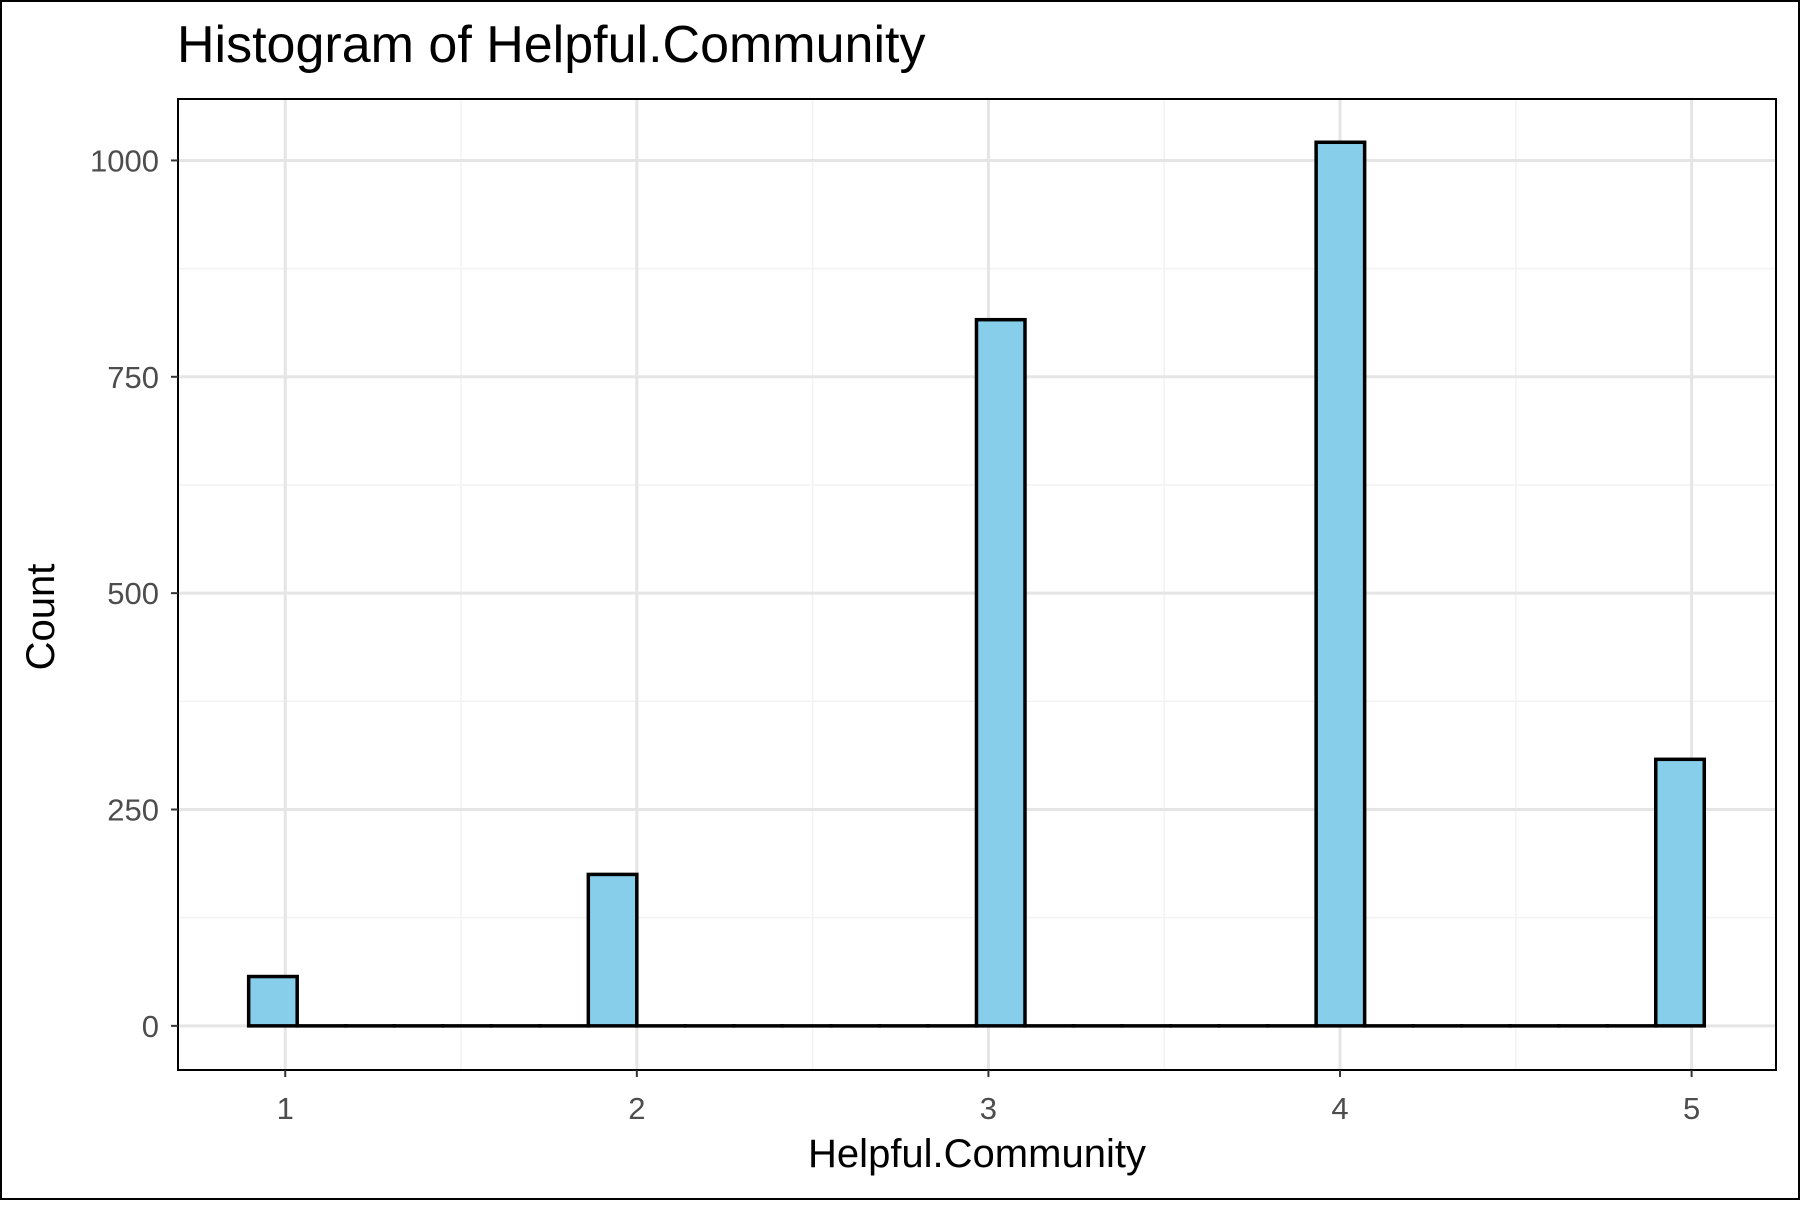  I want to click on y-tick-label: 250, so click(133, 810).